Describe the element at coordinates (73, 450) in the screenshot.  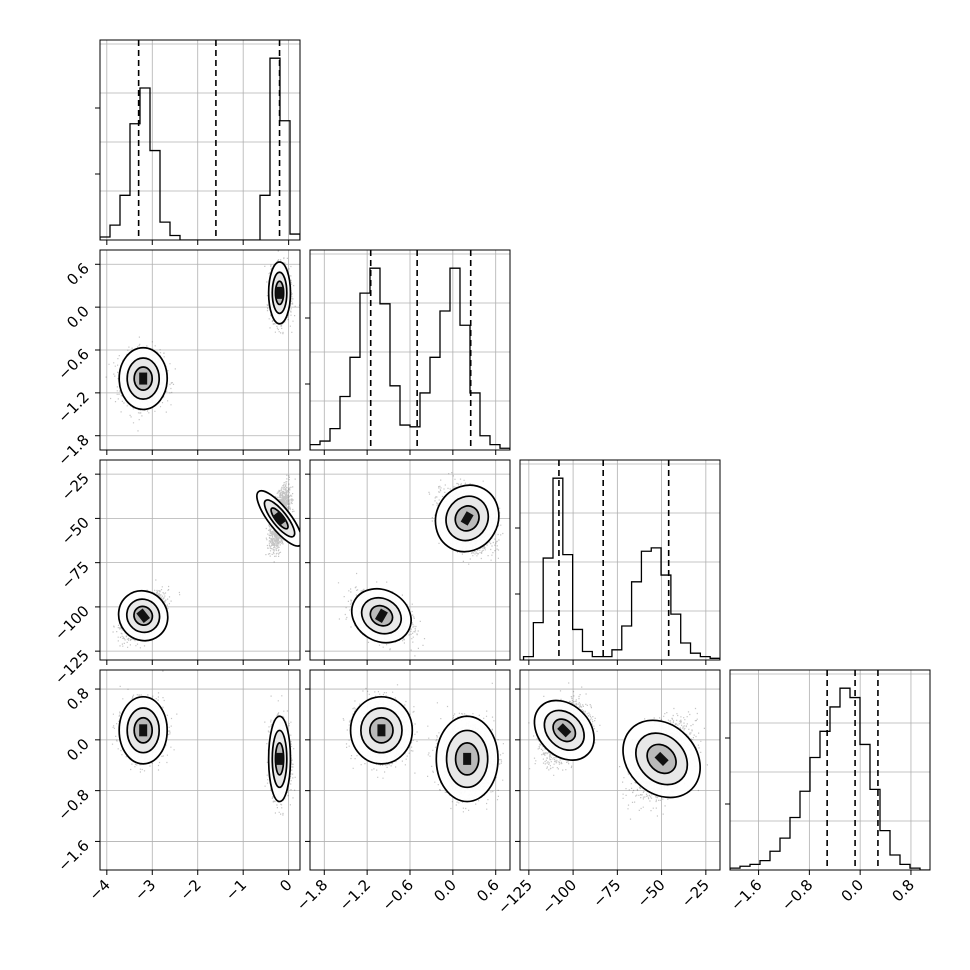
I see `y-tick-label: −1.8` at that location.